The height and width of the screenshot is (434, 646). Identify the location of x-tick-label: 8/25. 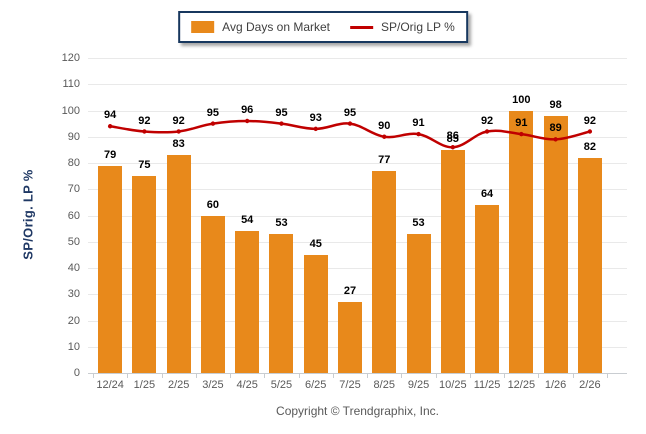
(384, 385).